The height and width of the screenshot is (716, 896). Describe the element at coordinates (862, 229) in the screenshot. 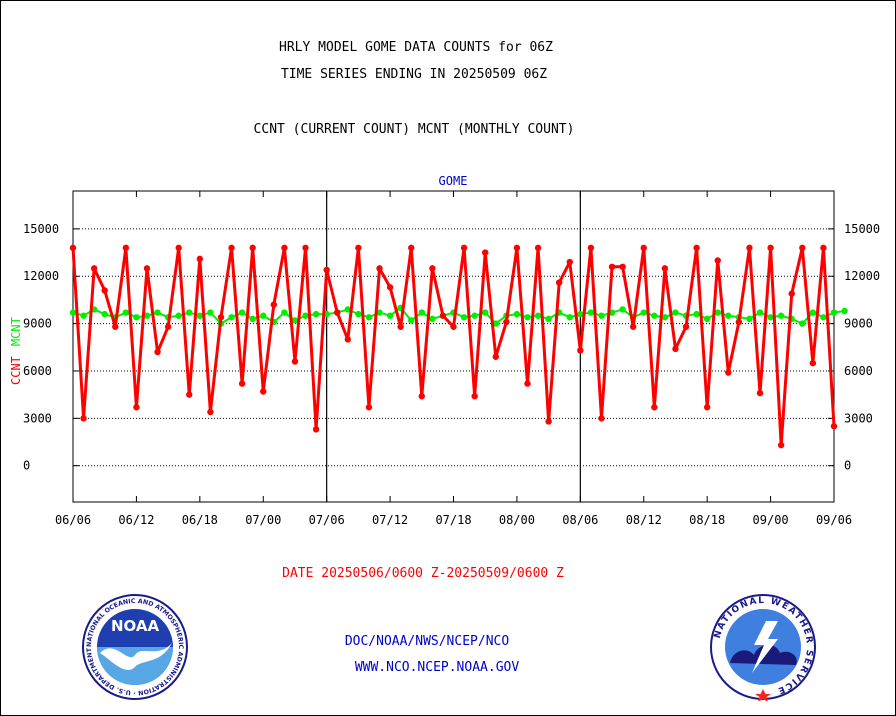

I see `y-tick-label-right: 15000` at that location.